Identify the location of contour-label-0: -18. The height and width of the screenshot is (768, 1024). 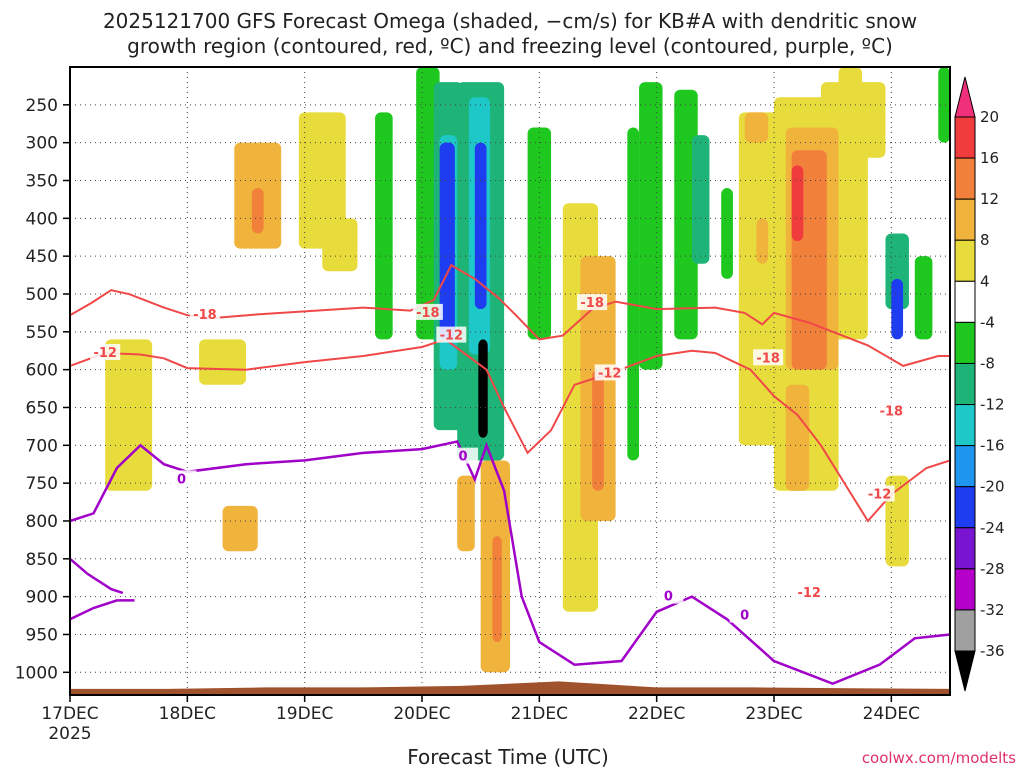
(205, 315).